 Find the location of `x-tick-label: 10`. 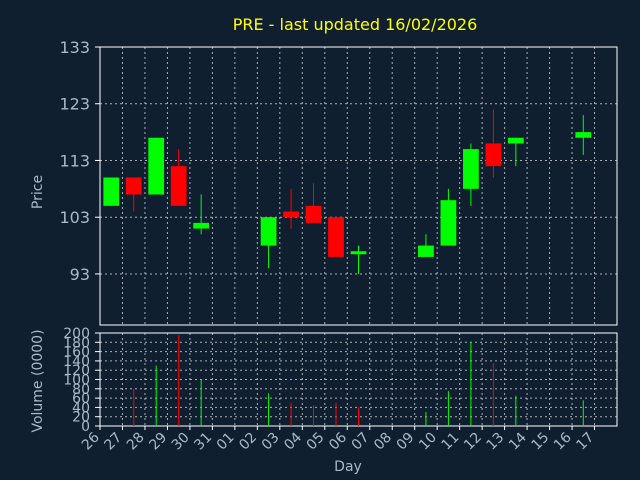

x-tick-label: 10 is located at coordinates (428, 442).